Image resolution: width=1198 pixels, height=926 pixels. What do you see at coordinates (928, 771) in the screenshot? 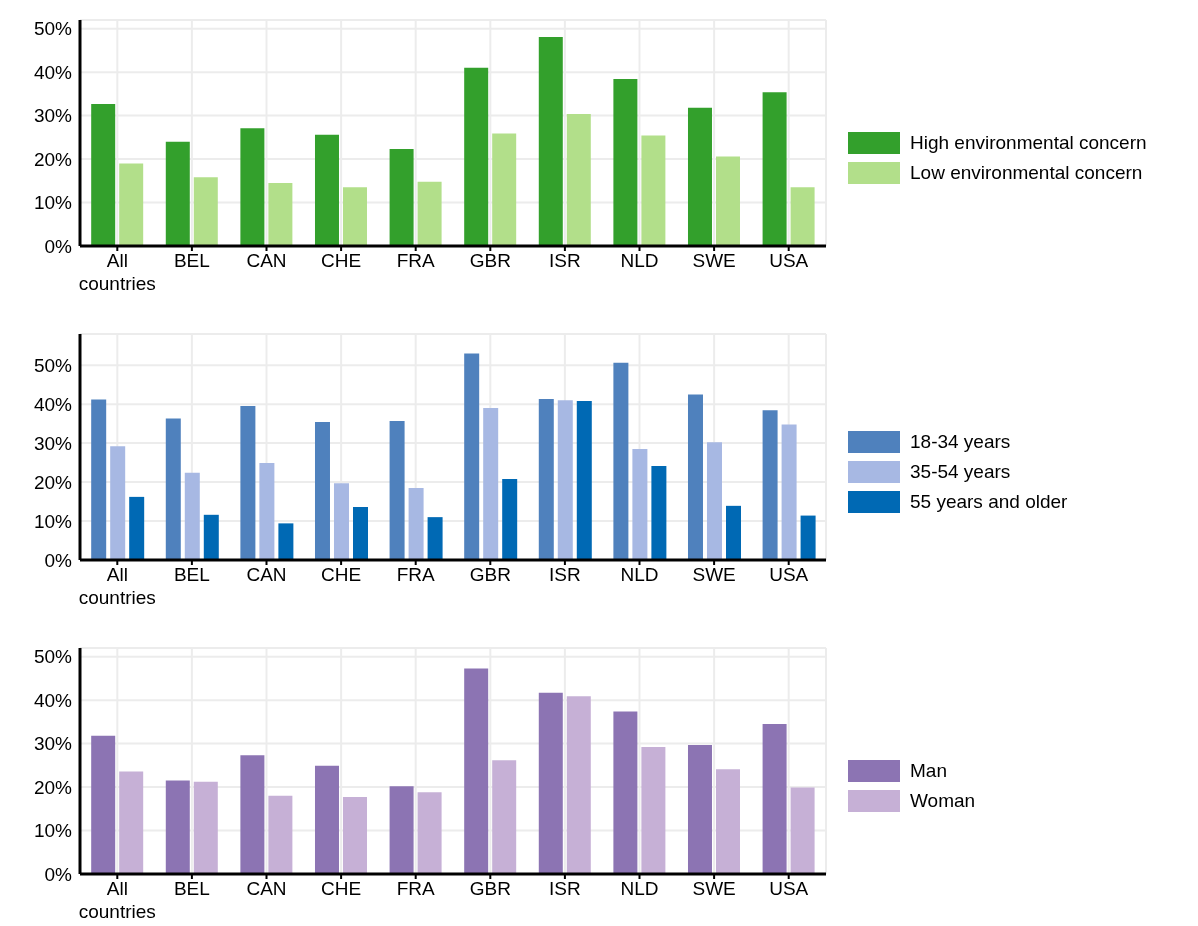
I see `legend-label: Man` at bounding box center [928, 771].